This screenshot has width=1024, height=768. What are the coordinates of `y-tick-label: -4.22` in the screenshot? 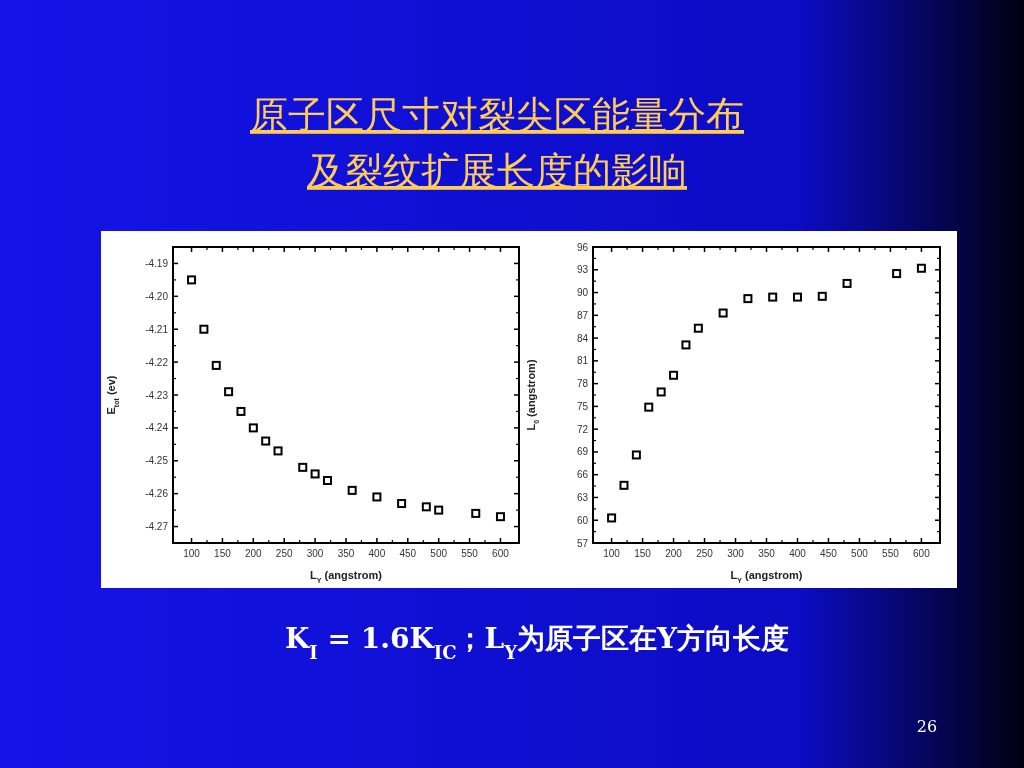 It's located at (157, 362).